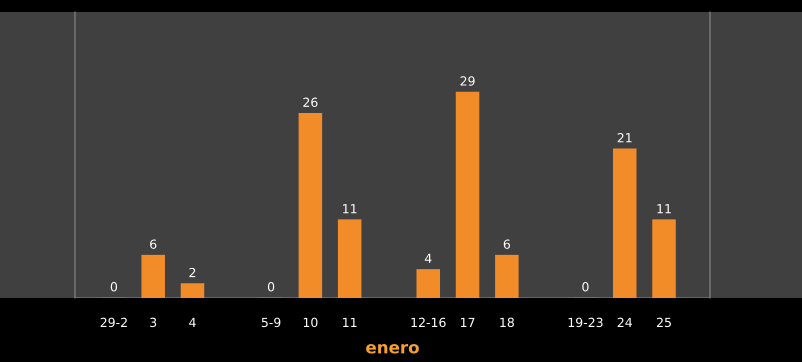 Image resolution: width=802 pixels, height=362 pixels. Describe the element at coordinates (113, 323) in the screenshot. I see `x-tick-label: 29-2` at that location.